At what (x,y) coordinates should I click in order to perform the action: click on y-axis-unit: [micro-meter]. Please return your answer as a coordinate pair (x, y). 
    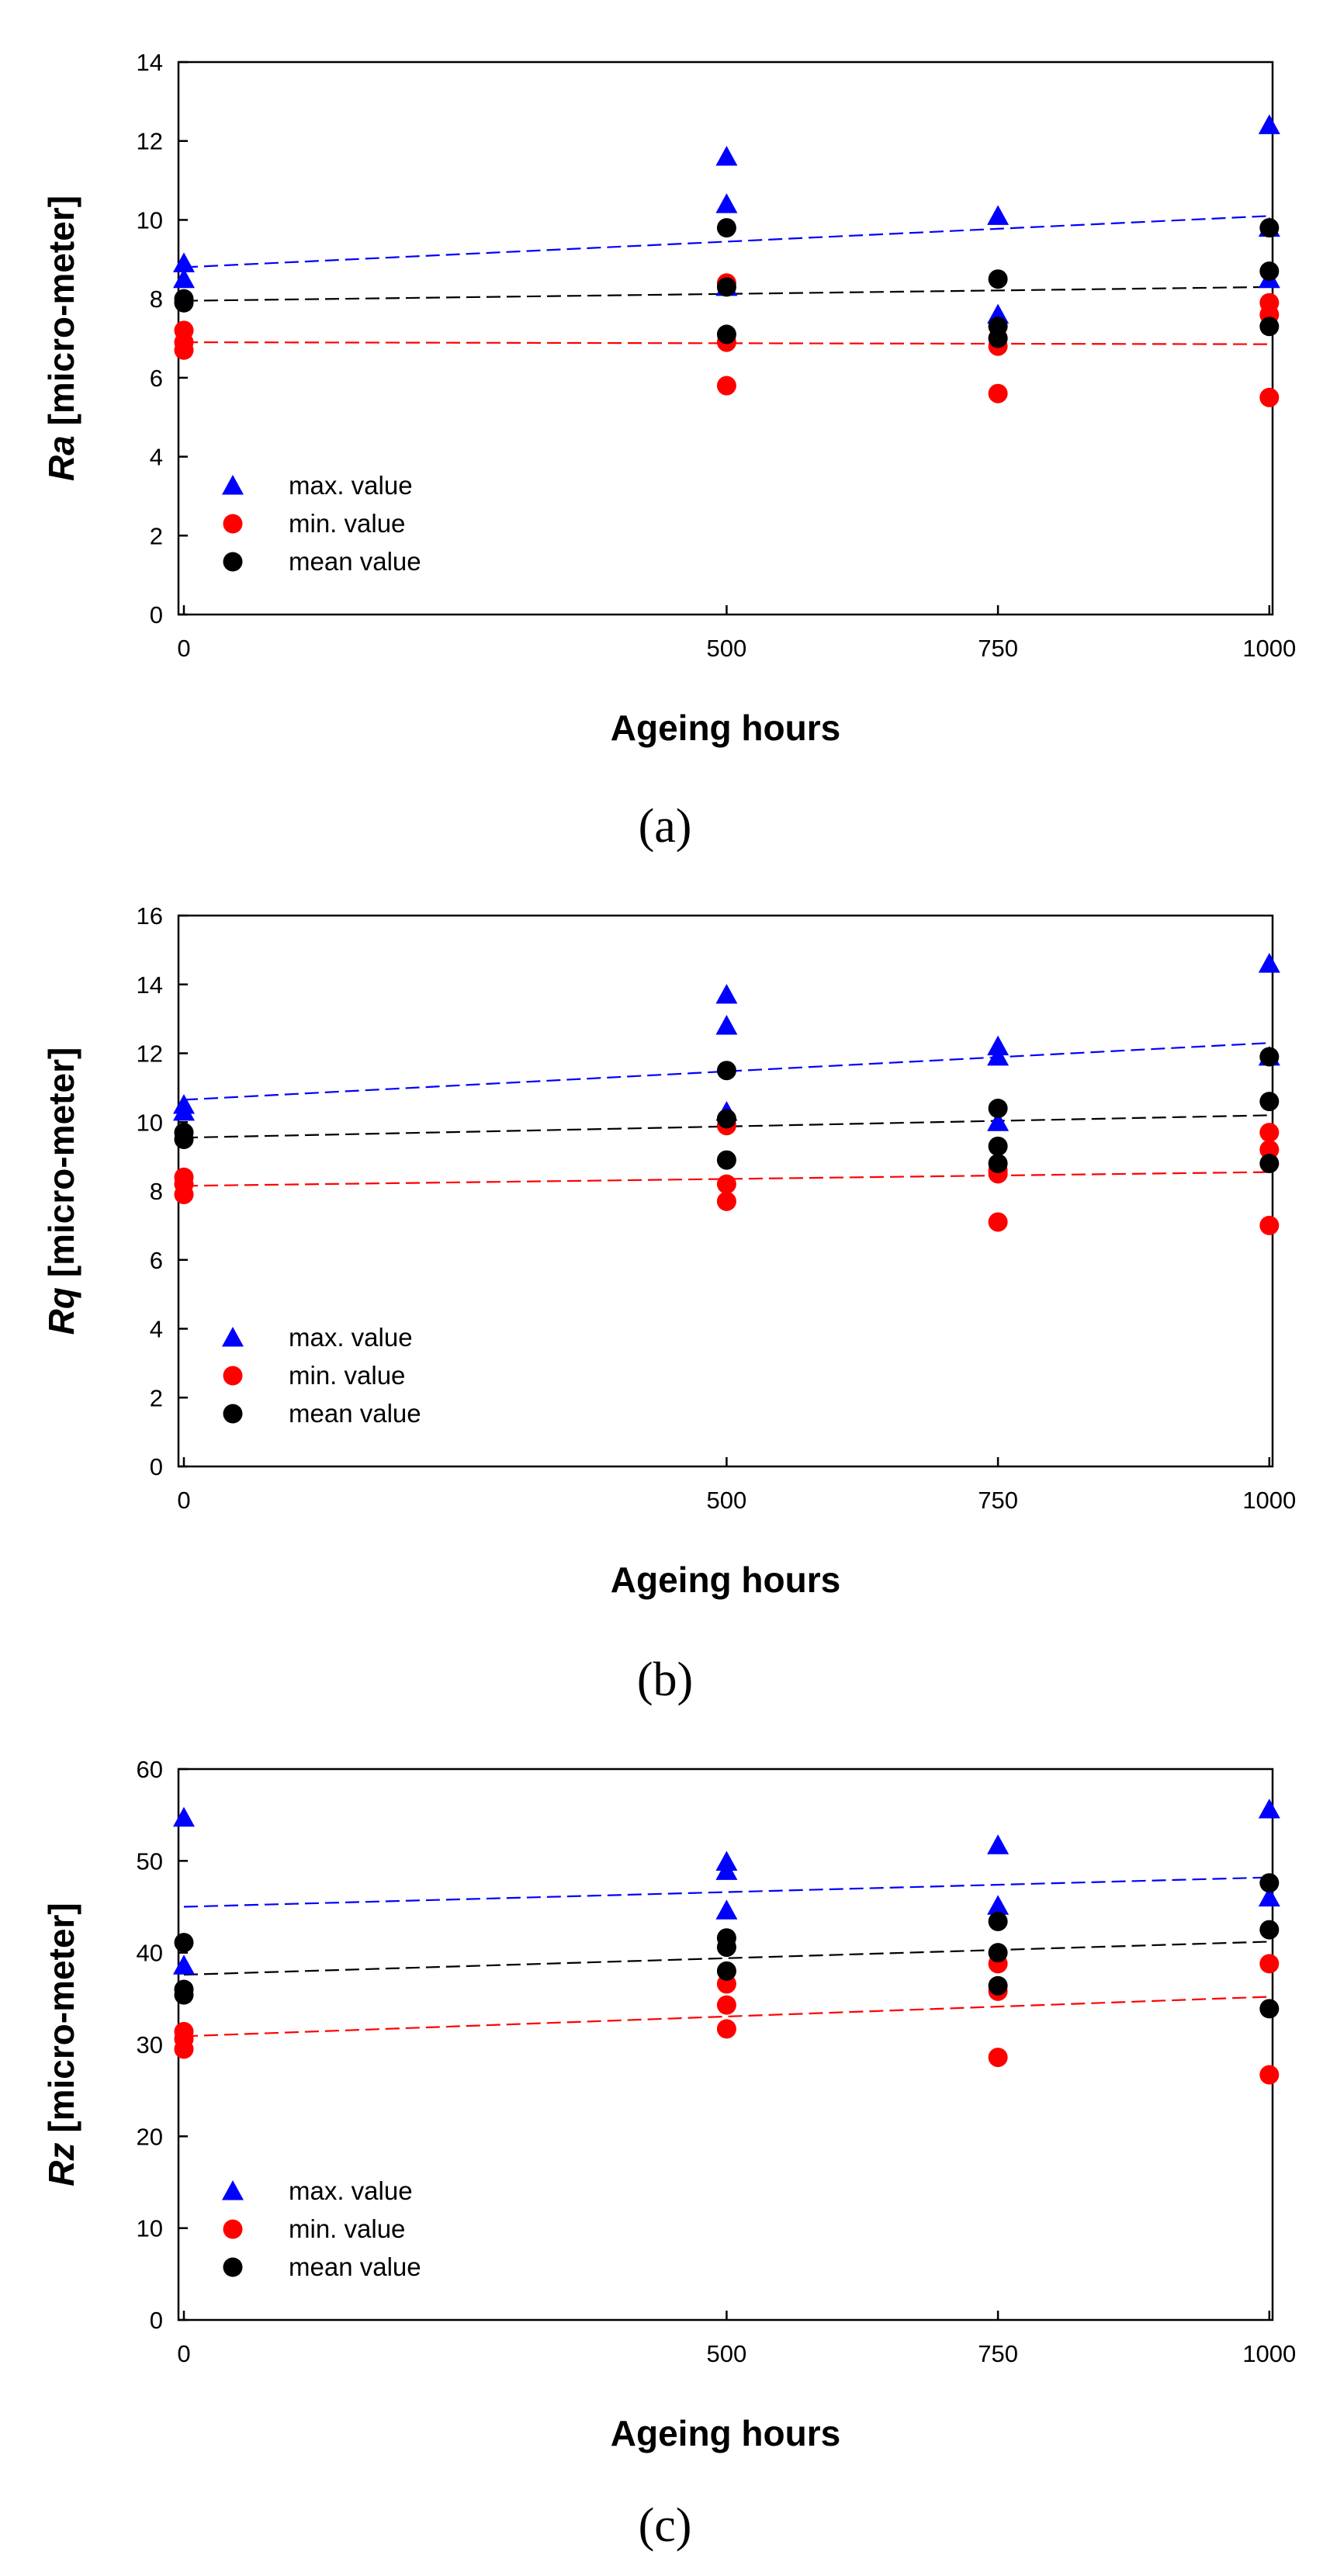
    Looking at the image, I should click on (61, 315).